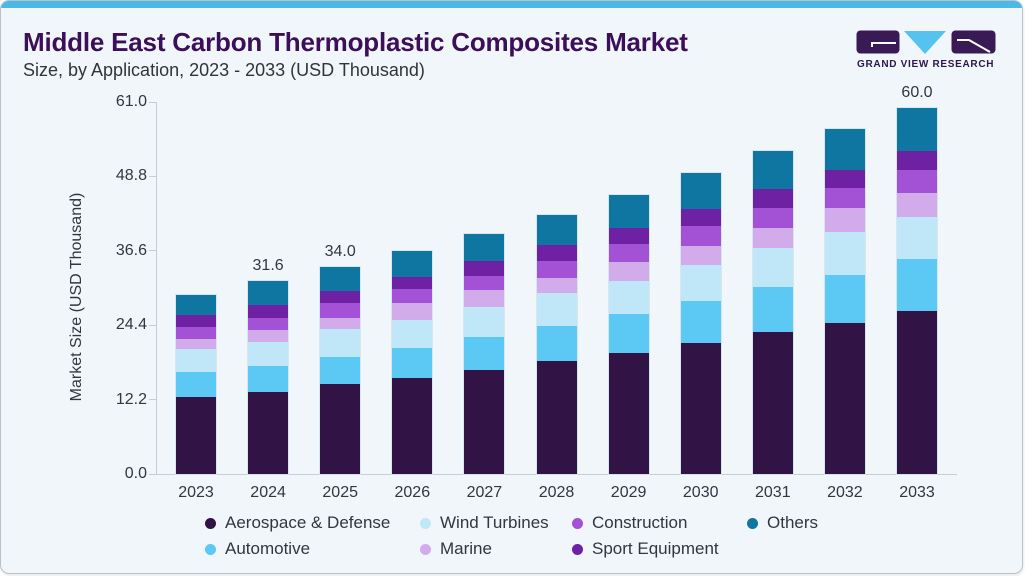 This screenshot has width=1025, height=576. What do you see at coordinates (511, 4) in the screenshot?
I see `top-accent-bar` at bounding box center [511, 4].